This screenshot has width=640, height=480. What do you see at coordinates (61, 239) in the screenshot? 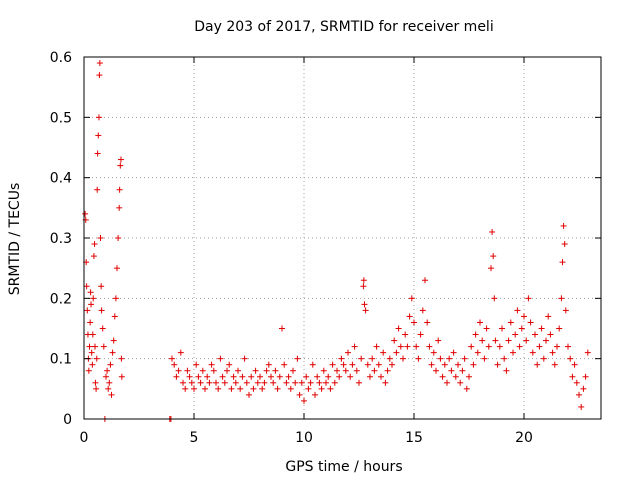
I see `y-tick-label: 0.3` at bounding box center [61, 239].